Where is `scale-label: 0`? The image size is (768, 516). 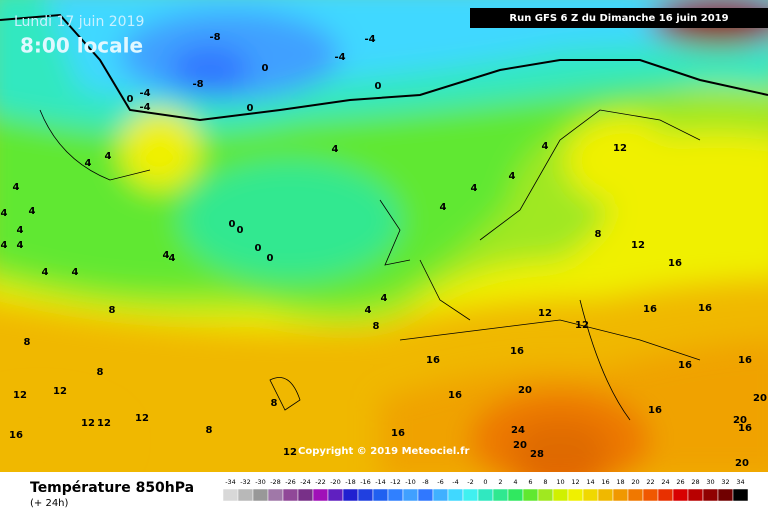
scale-label: 0 is located at coordinates (485, 482).